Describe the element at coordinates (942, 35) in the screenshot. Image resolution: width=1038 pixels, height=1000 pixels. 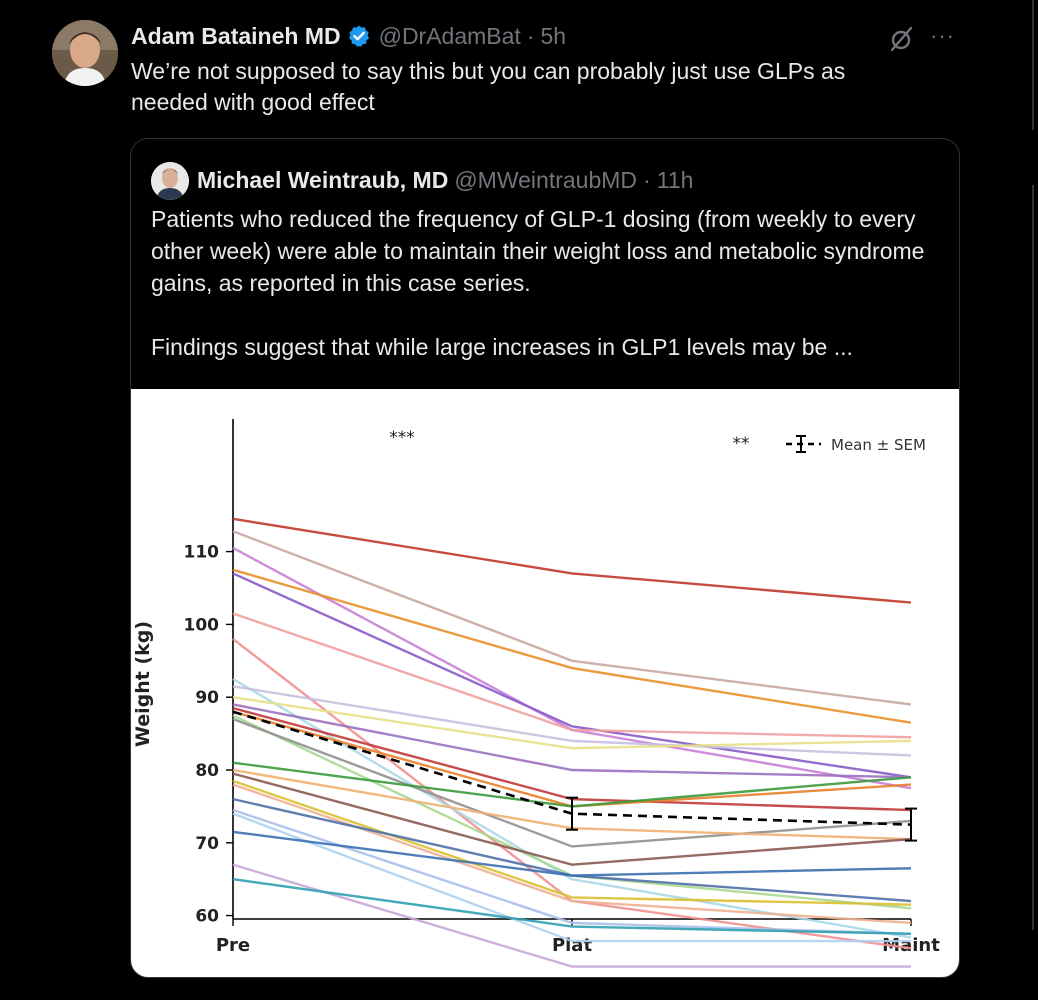
I see `more-options-icon: ···` at that location.